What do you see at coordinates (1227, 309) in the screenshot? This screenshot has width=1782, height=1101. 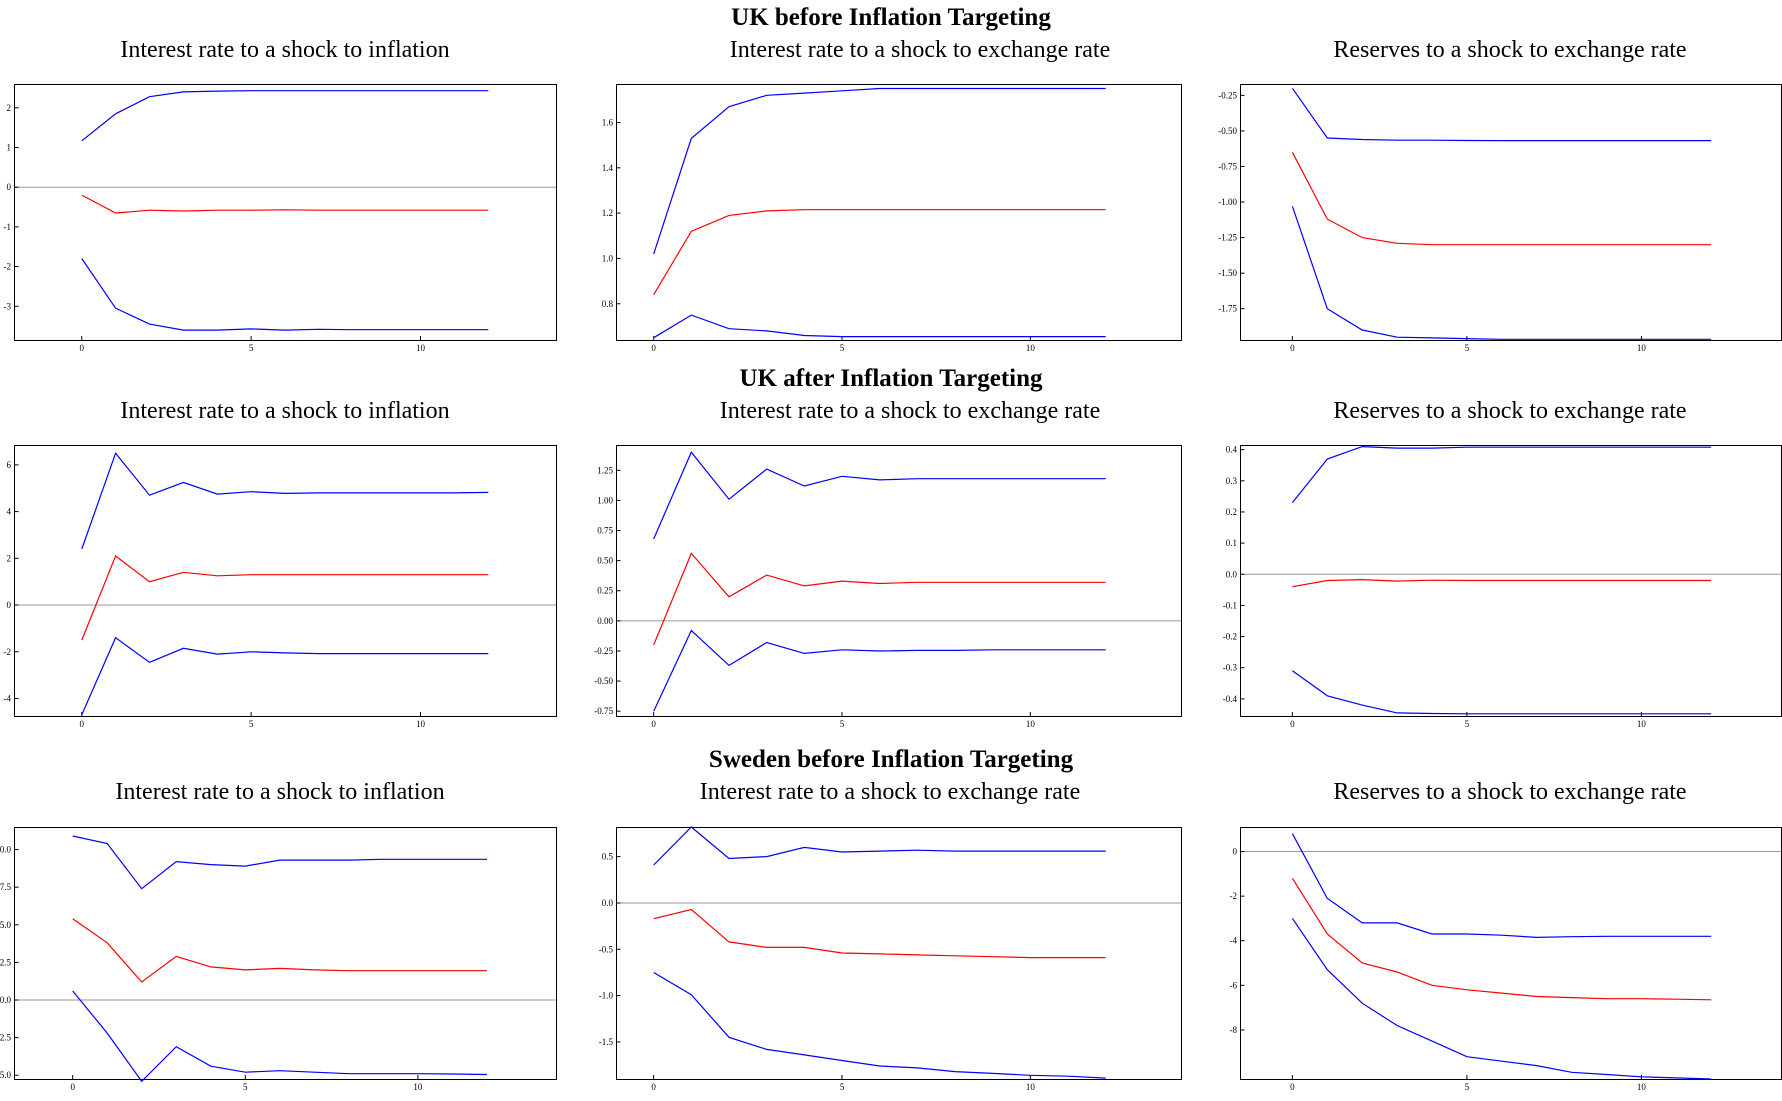 I see `y-tick-label: -1.75` at bounding box center [1227, 309].